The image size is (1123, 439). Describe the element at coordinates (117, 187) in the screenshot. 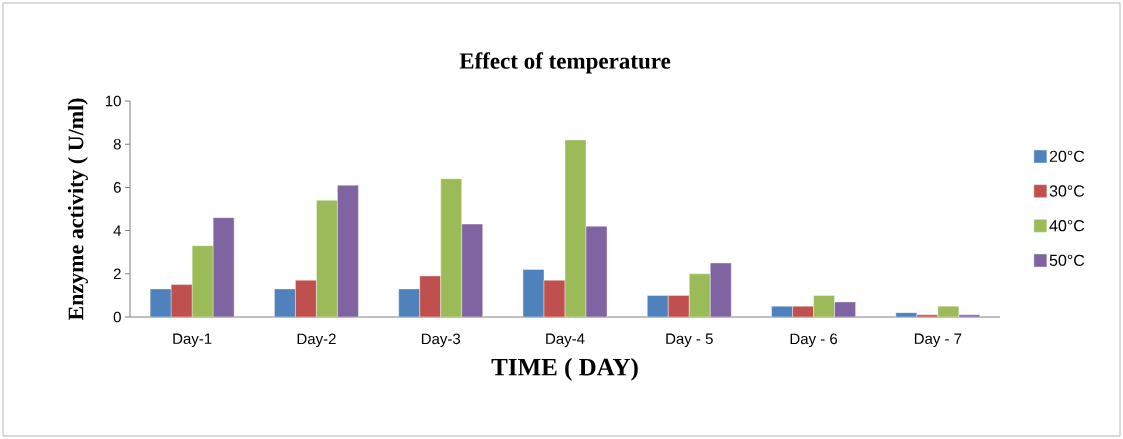

I see `y-tick-label: 6` at that location.